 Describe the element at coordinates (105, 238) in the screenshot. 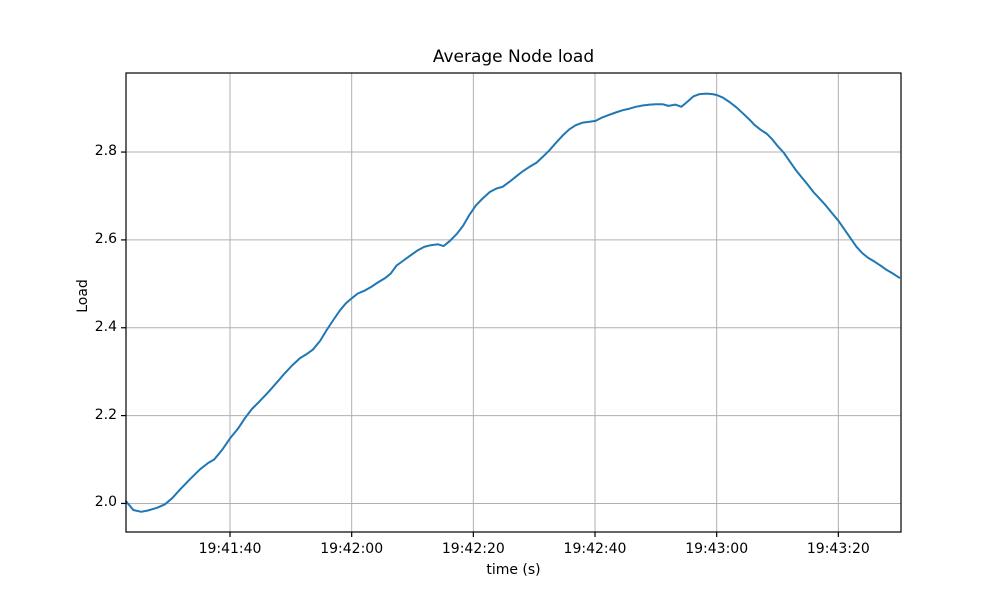

I see `y-tick-label: 2.6` at that location.